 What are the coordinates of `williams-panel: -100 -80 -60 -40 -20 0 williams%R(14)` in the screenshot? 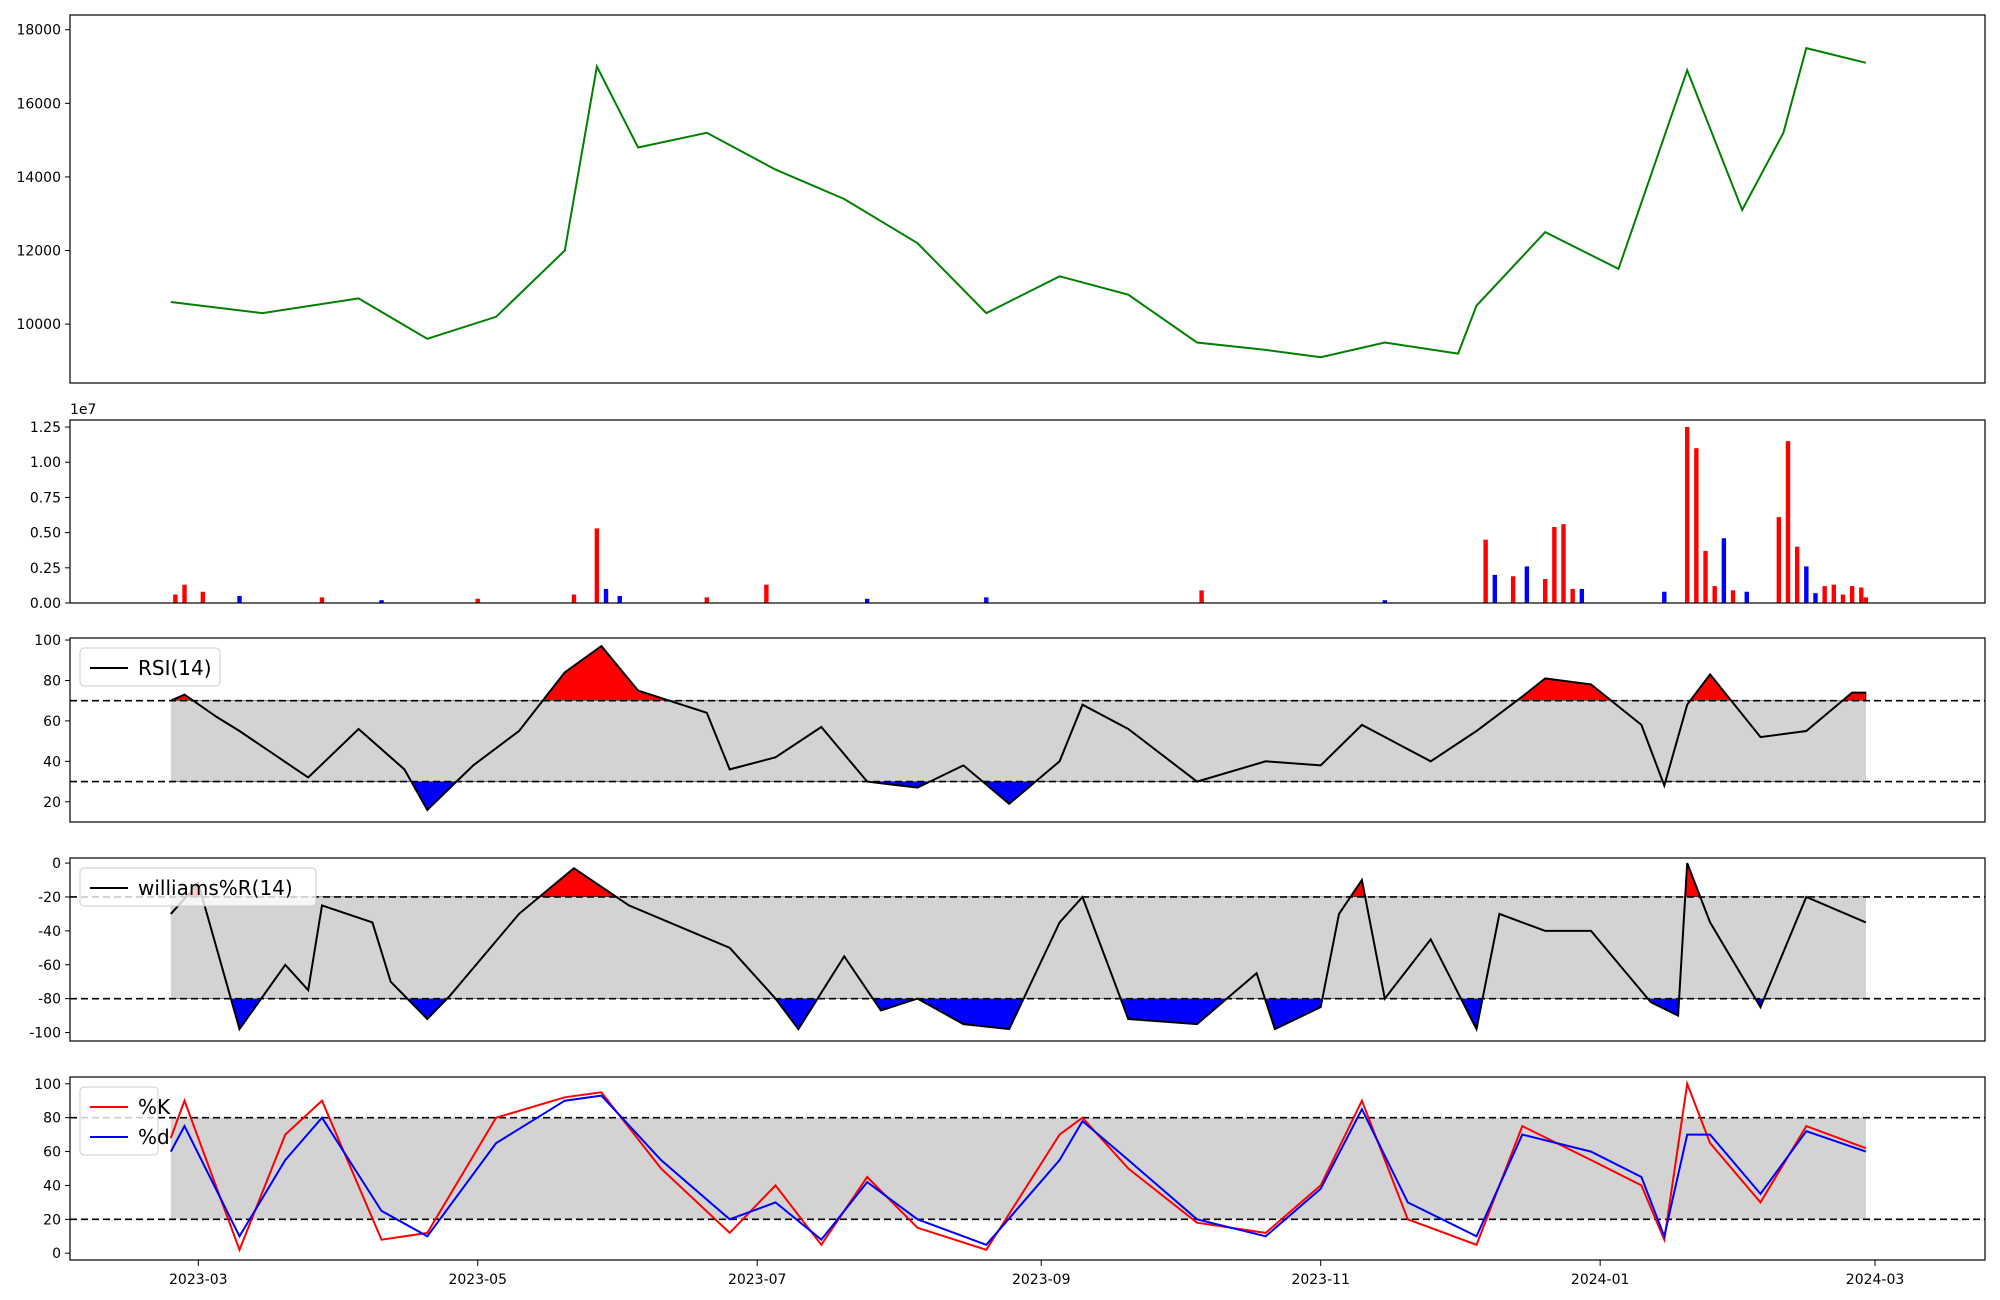 It's located at (1007, 949).